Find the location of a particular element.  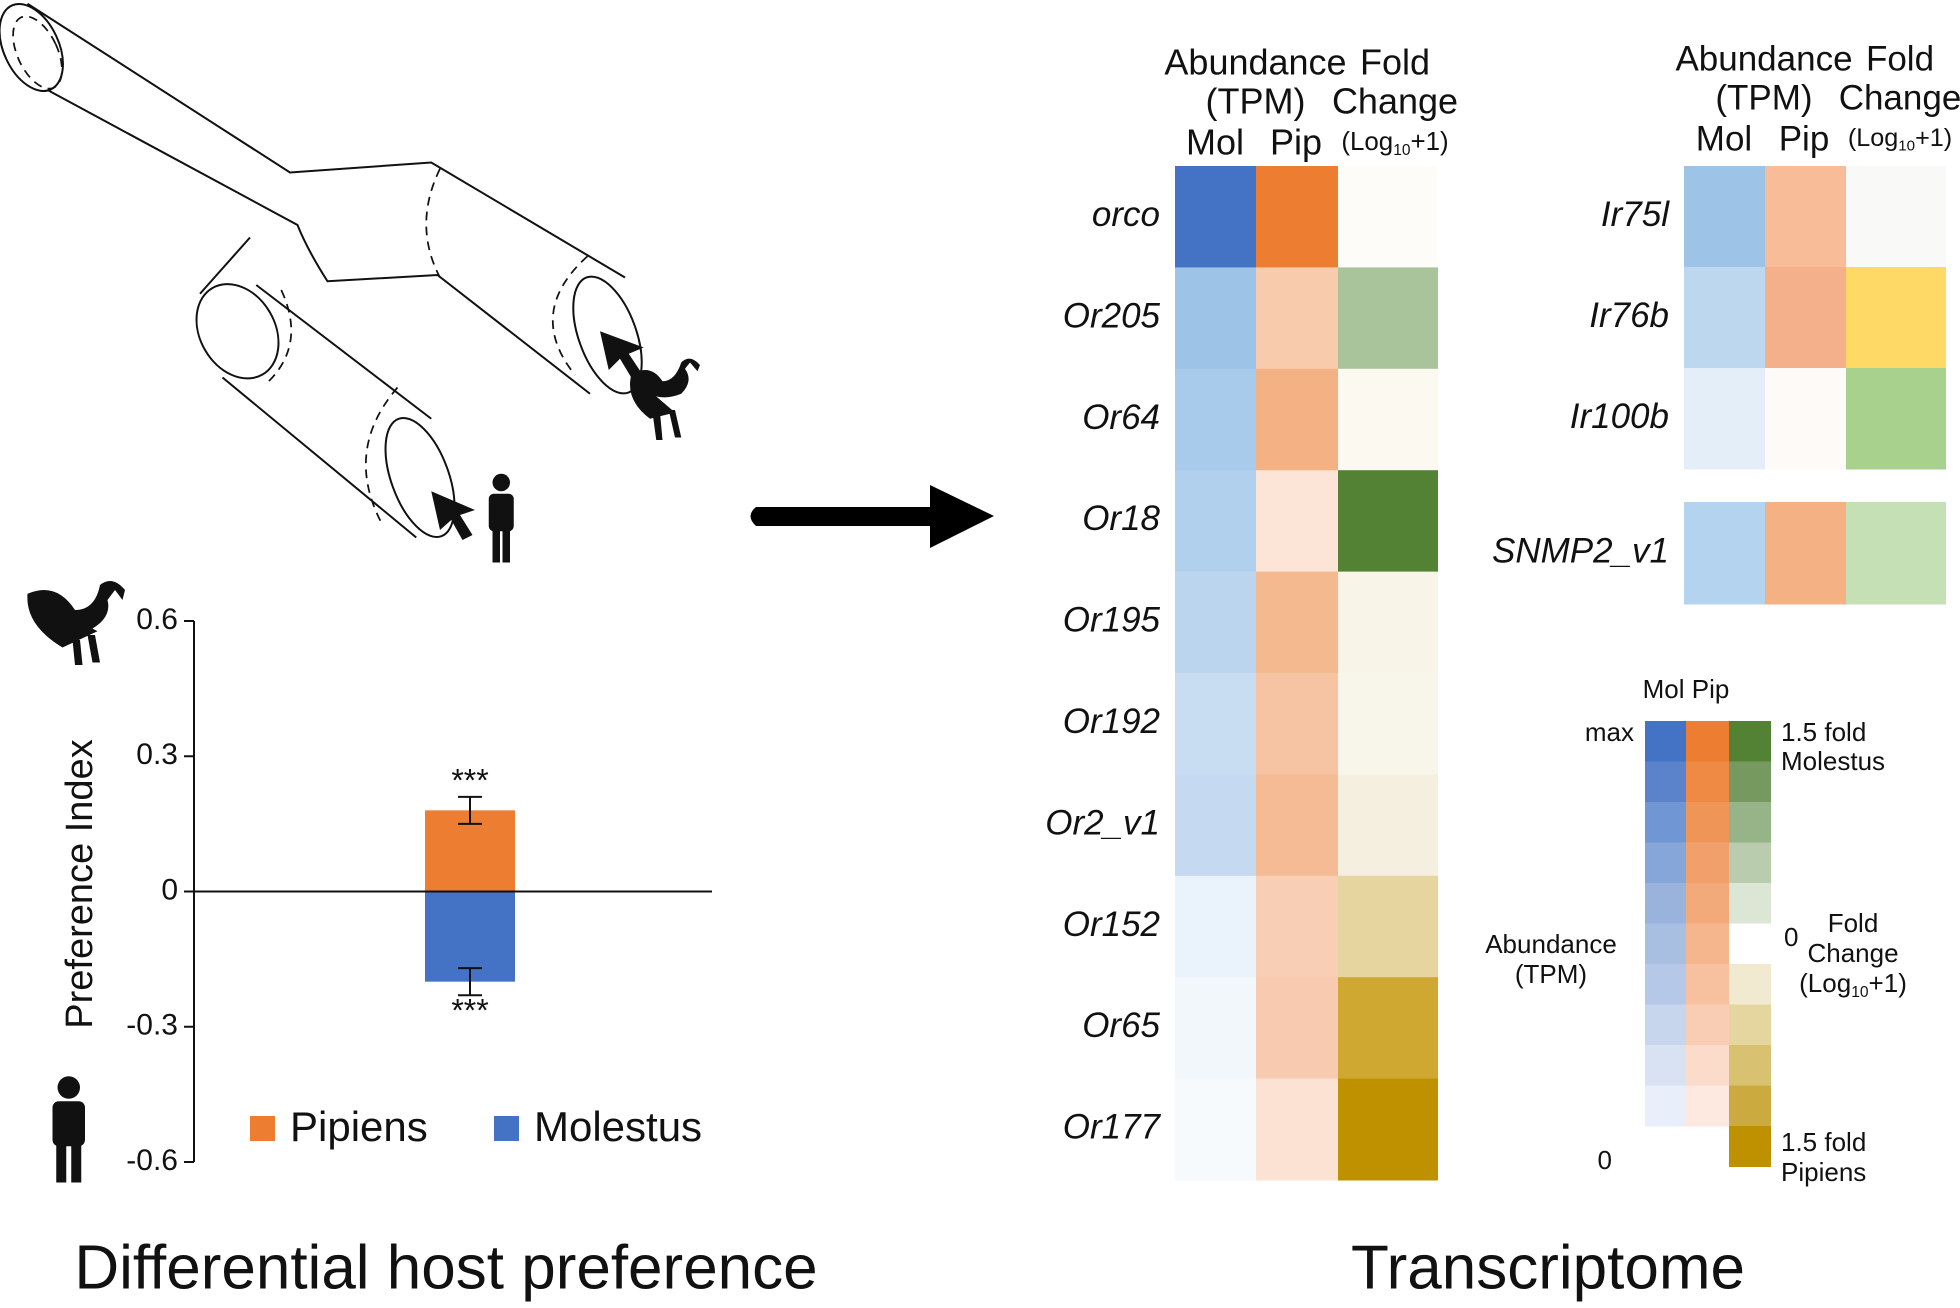

row-label: Ir100b is located at coordinates (1619, 416).